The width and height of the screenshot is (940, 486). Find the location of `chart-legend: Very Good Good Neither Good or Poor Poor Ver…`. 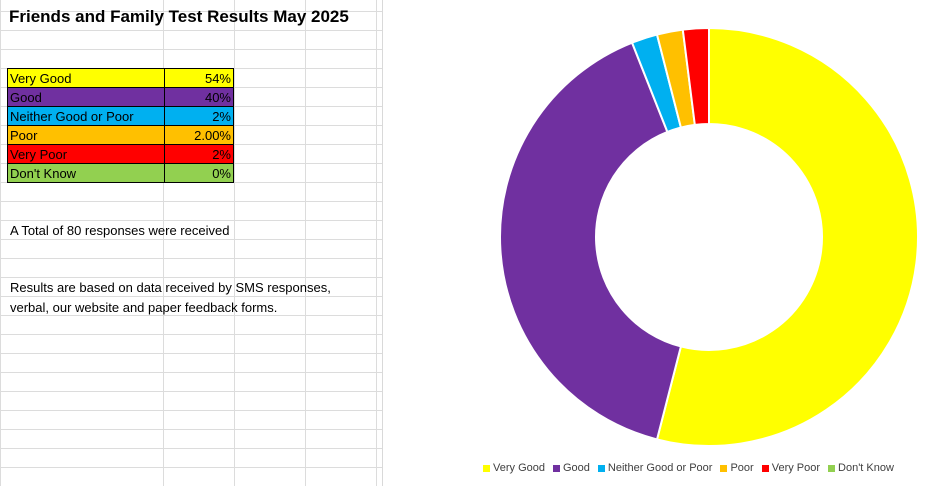

chart-legend: Very Good Good Neither Good or Poor Poor Ver… is located at coordinates (711, 468).